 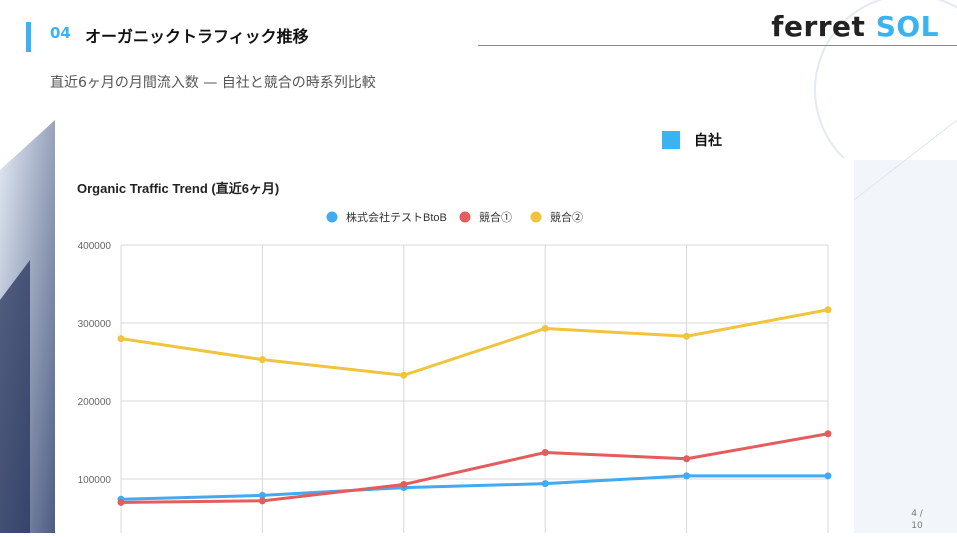 What do you see at coordinates (197, 36) in the screenshot?
I see `section-title: オーガニックトラフィック推移` at bounding box center [197, 36].